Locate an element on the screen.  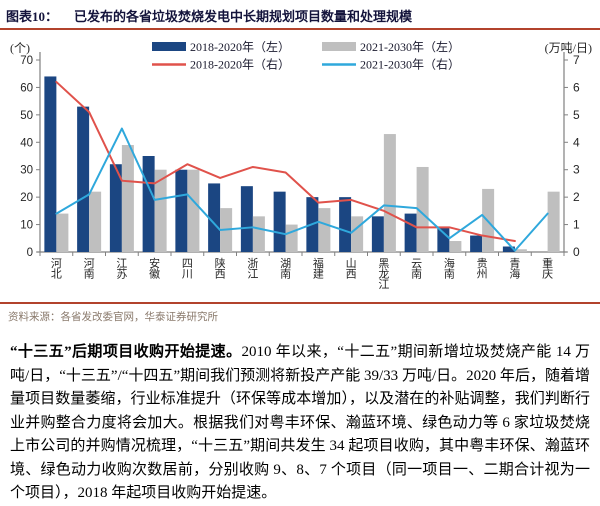
chart-bottom-rule is located at coordinates (300, 303).